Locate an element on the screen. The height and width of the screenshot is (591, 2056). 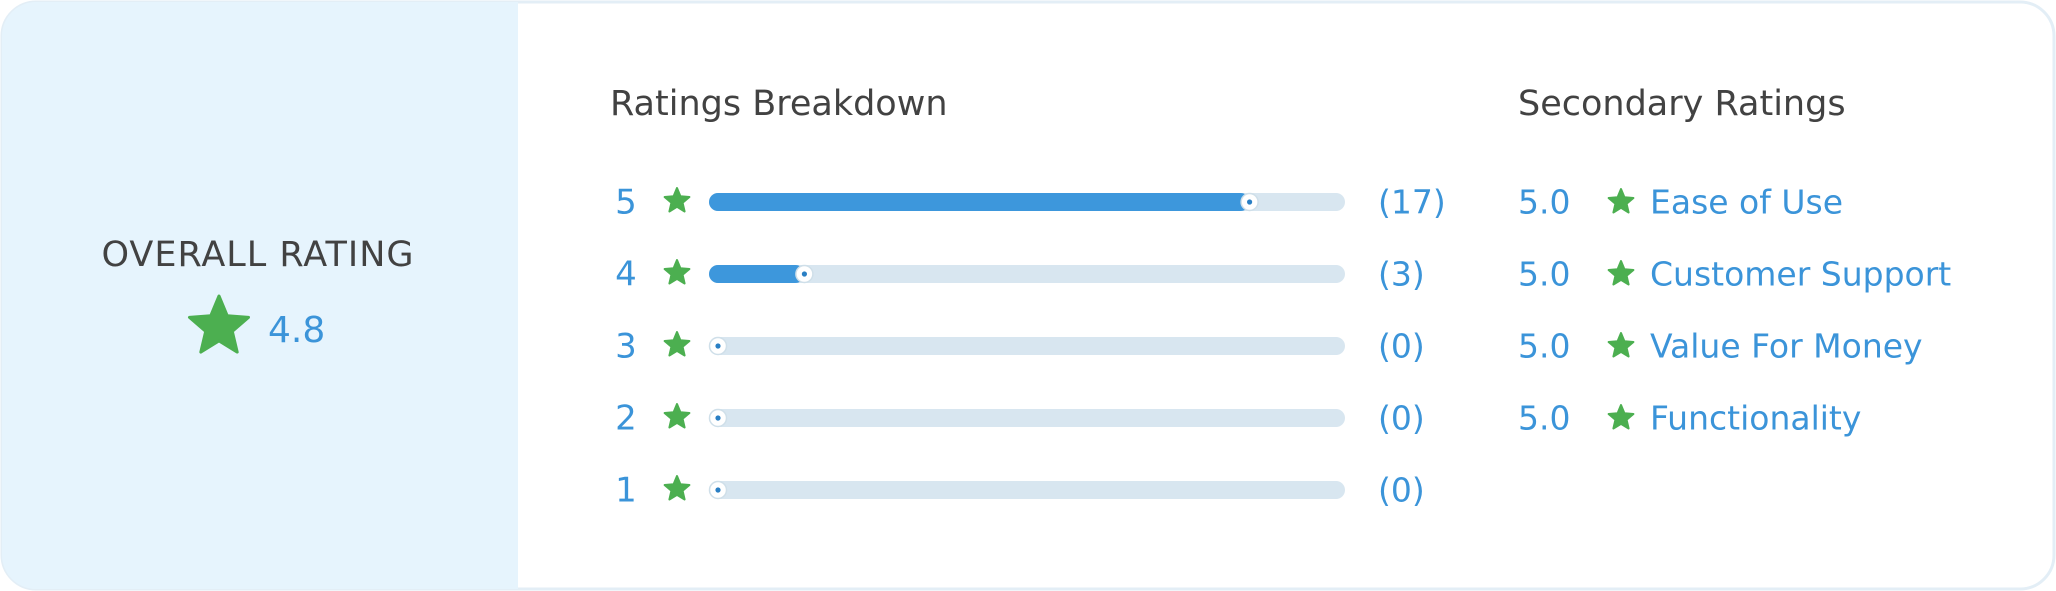
breakdown-title: Ratings Breakdown is located at coordinates (779, 104).